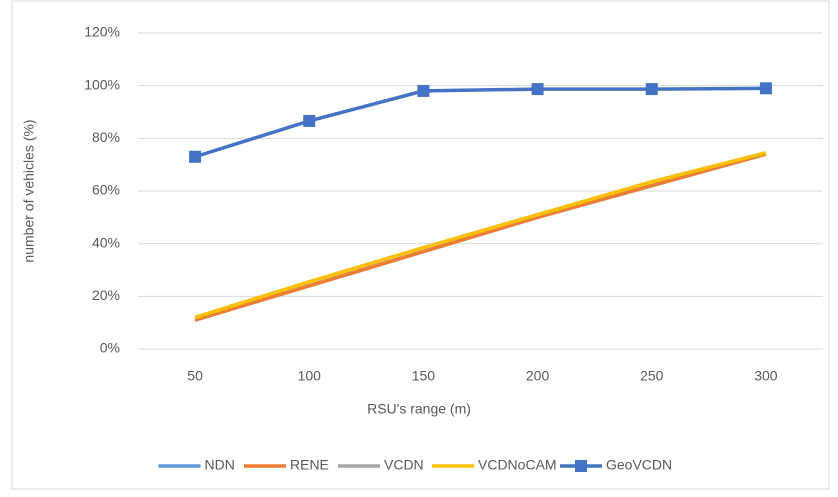 The image size is (838, 497). Describe the element at coordinates (404, 465) in the screenshot. I see `legend-label: VCDN` at that location.